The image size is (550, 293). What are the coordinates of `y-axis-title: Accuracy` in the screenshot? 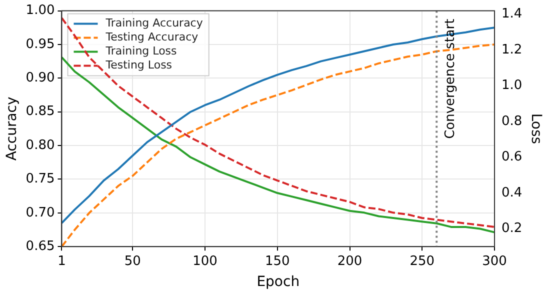 It's located at (12, 128).